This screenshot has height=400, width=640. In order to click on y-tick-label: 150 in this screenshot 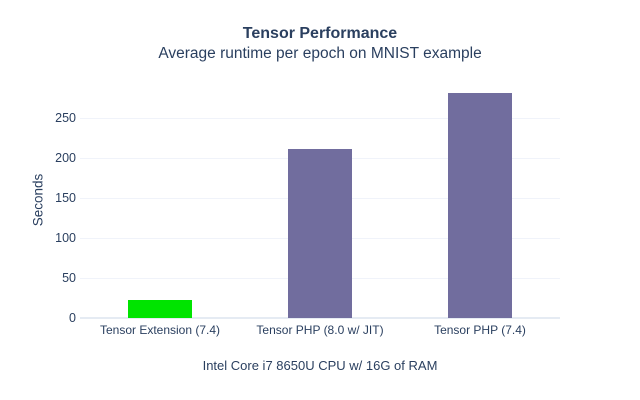, I will do `click(65, 197)`.